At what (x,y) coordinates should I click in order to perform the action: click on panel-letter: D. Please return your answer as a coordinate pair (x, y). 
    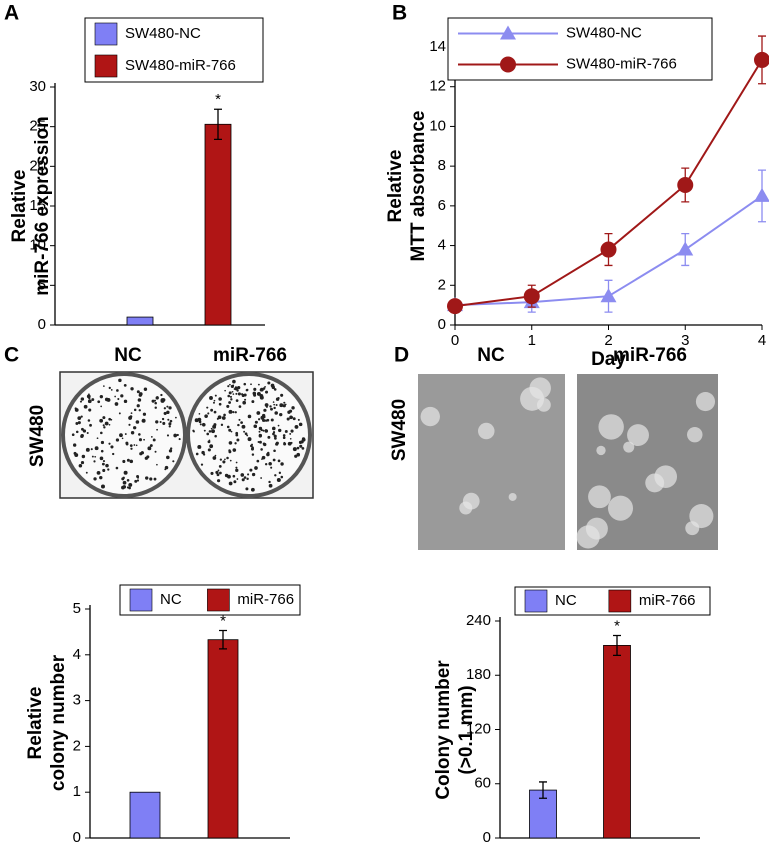
    Looking at the image, I should click on (401, 355).